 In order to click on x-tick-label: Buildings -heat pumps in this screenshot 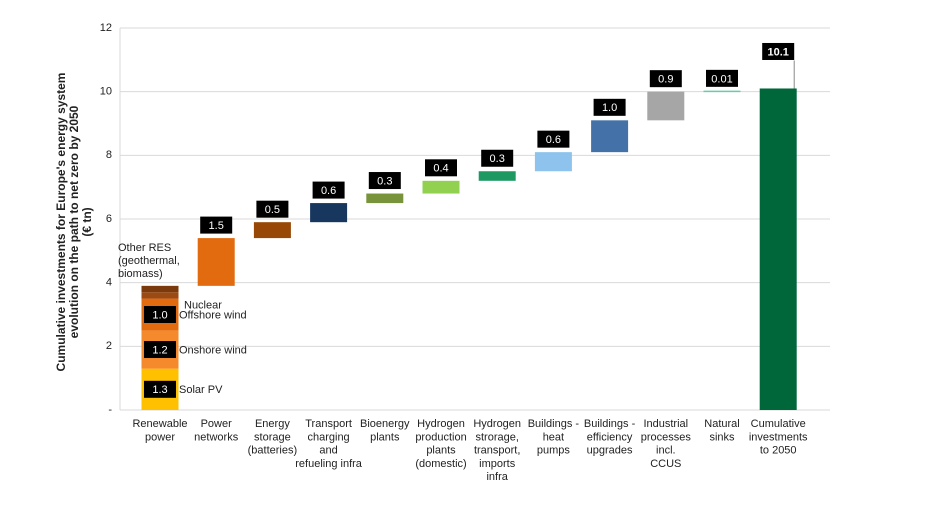, I will do `click(554, 437)`.